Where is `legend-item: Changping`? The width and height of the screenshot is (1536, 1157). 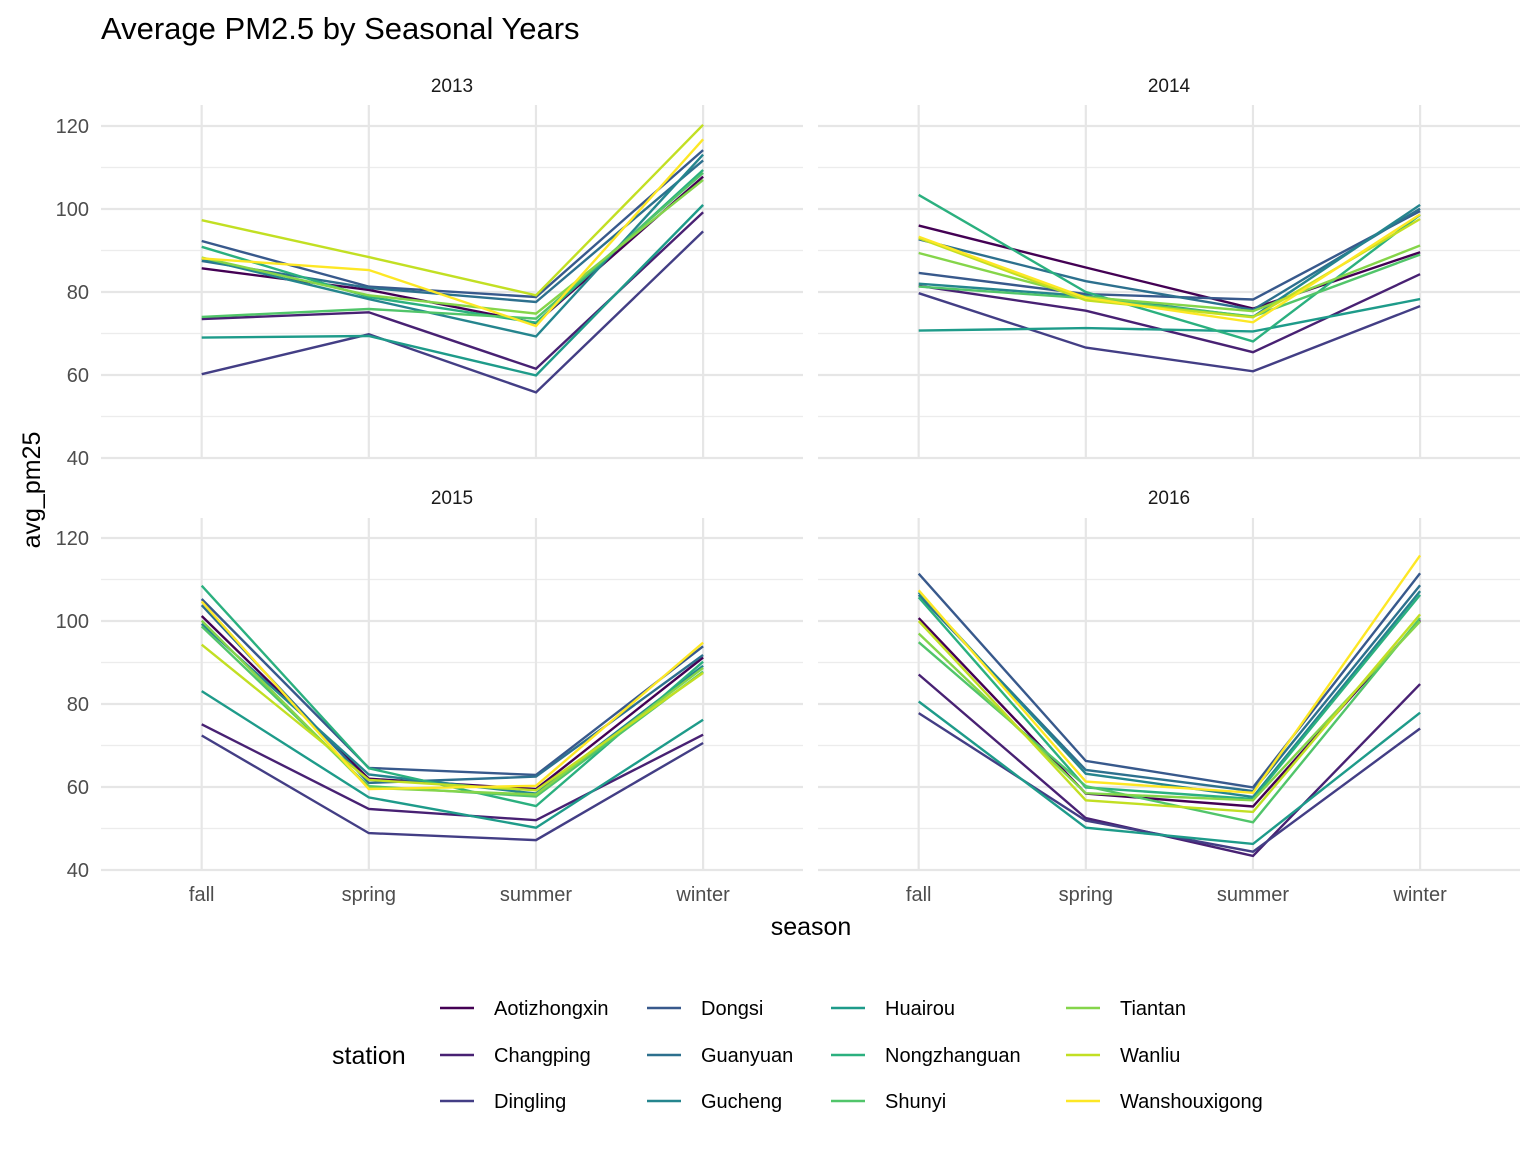 legend-item: Changping is located at coordinates (515, 1056).